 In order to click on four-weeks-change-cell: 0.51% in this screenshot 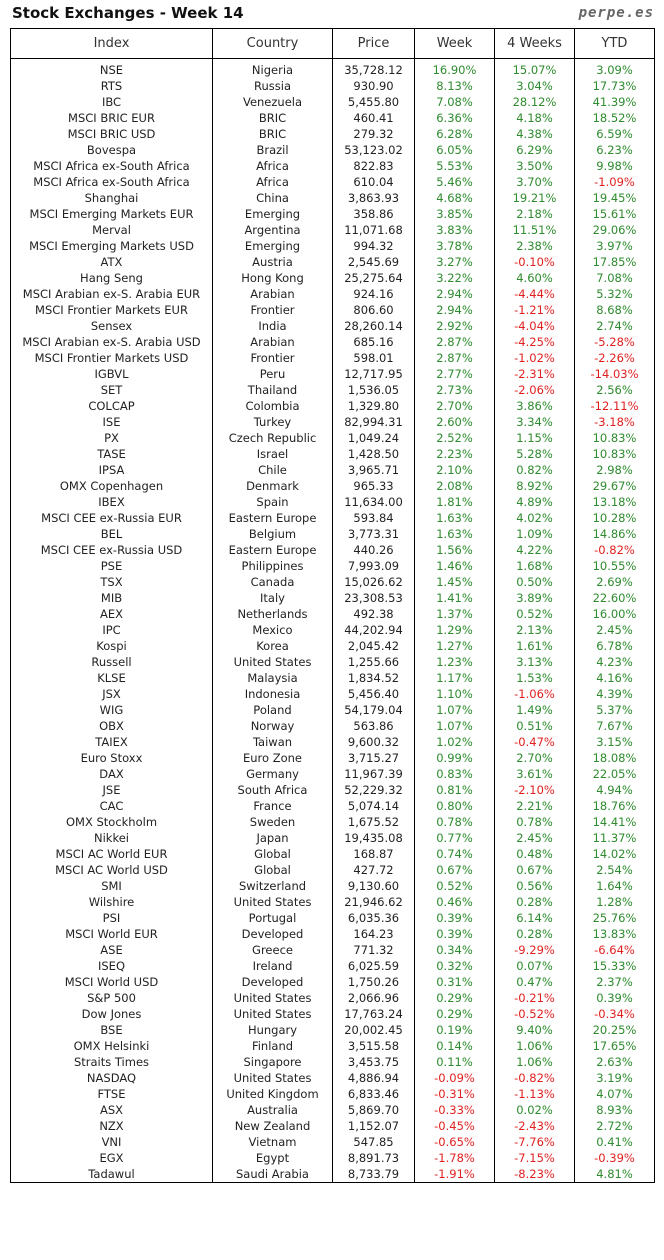, I will do `click(534, 726)`.